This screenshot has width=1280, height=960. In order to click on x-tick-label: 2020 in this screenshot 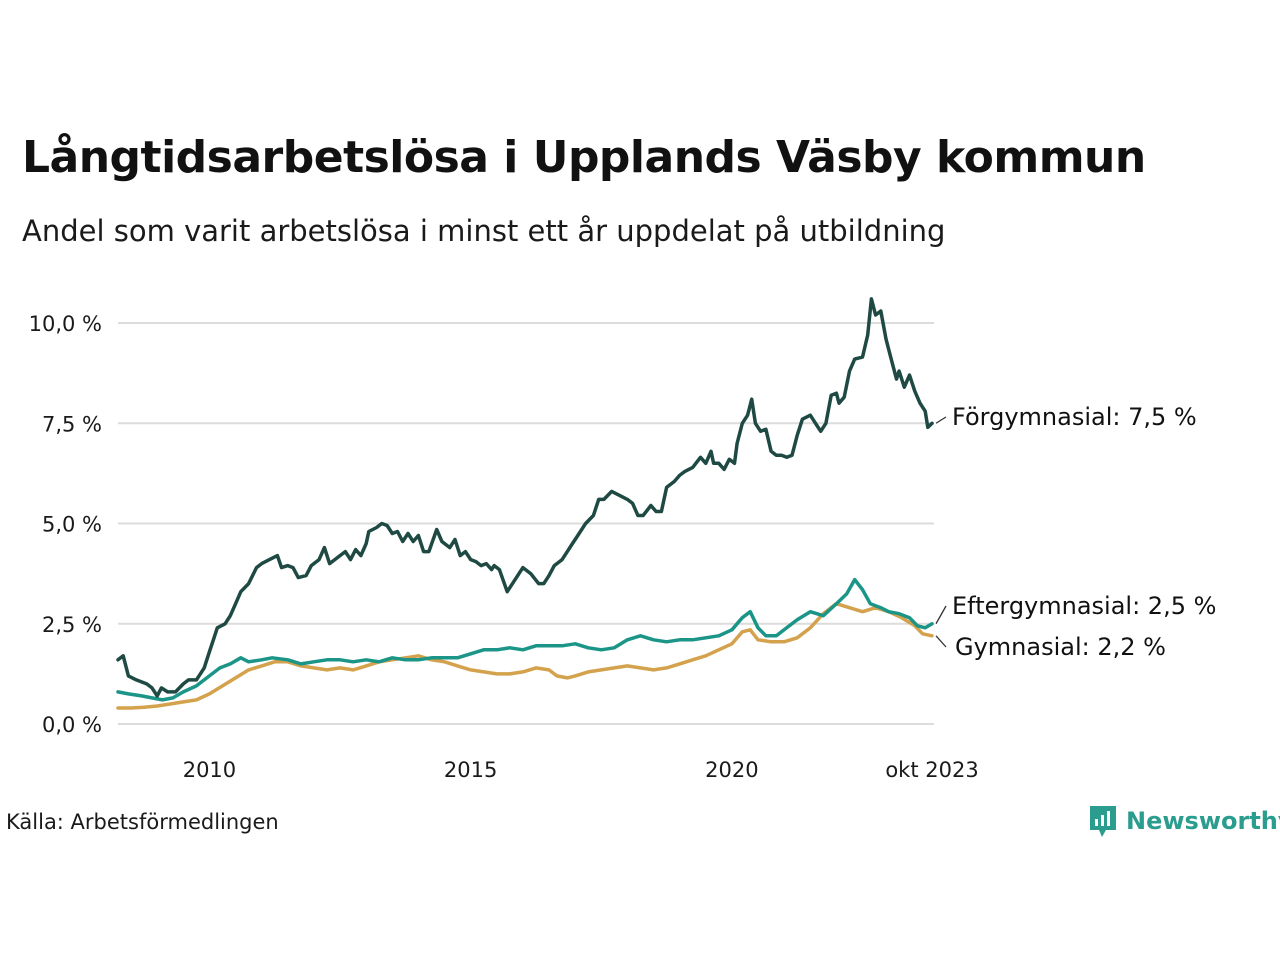, I will do `click(731, 770)`.